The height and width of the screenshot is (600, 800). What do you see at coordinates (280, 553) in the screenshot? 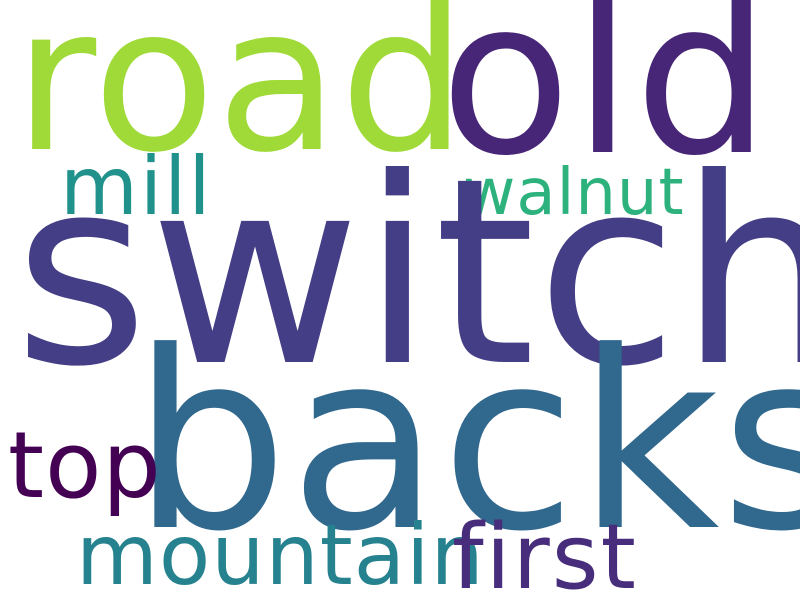
I see `word-mountain: mountain` at bounding box center [280, 553].